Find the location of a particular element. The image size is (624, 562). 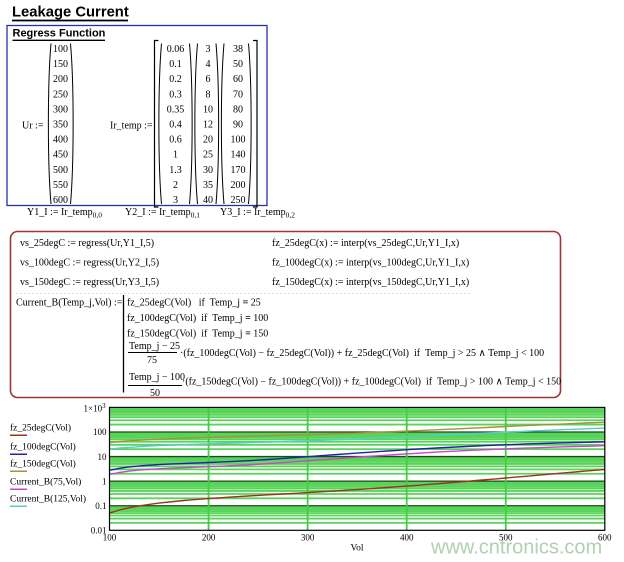

svg-text: 75 is located at coordinates (152, 360).